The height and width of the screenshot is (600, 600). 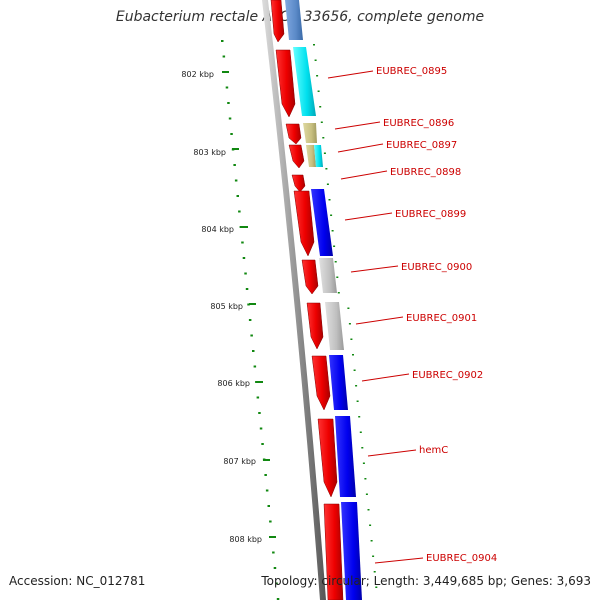 What do you see at coordinates (197, 74) in the screenshot?
I see `kbp-label: 802 kbp` at bounding box center [197, 74].